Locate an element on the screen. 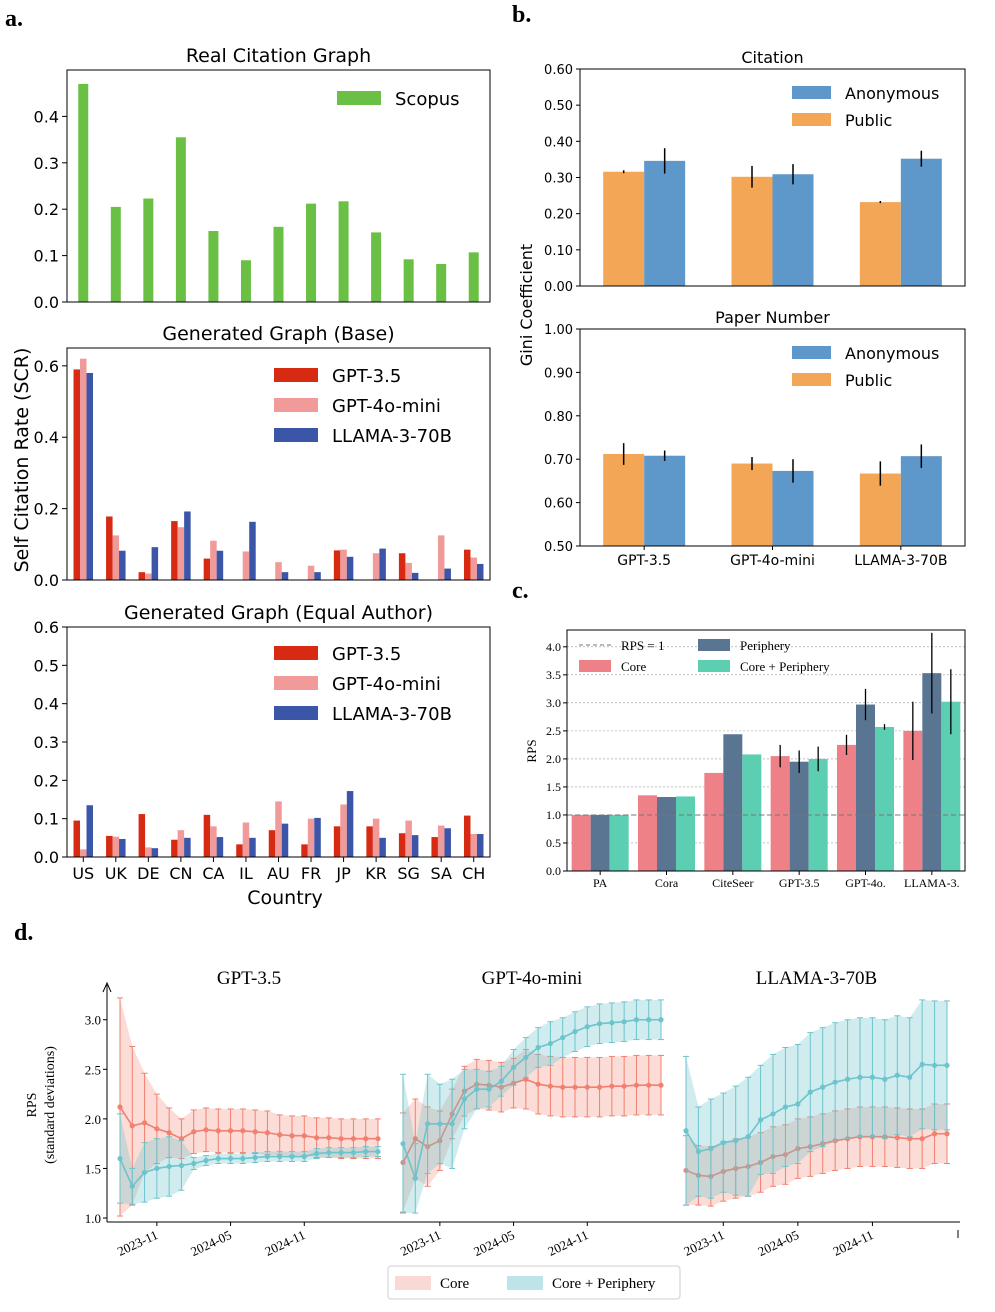 The image size is (995, 1312). x-tick-label: 2023-11 is located at coordinates (137, 1243).